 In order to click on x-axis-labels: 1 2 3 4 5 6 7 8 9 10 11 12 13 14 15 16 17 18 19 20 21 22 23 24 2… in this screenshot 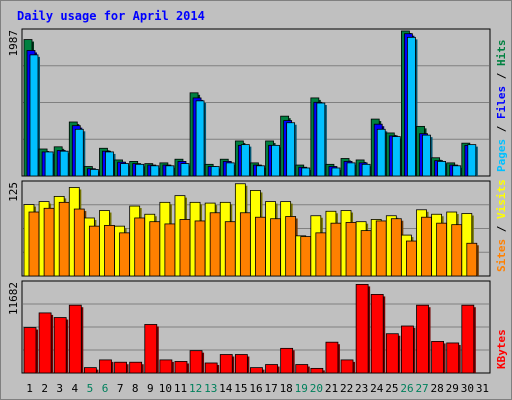, I will do `click(257, 388)`.